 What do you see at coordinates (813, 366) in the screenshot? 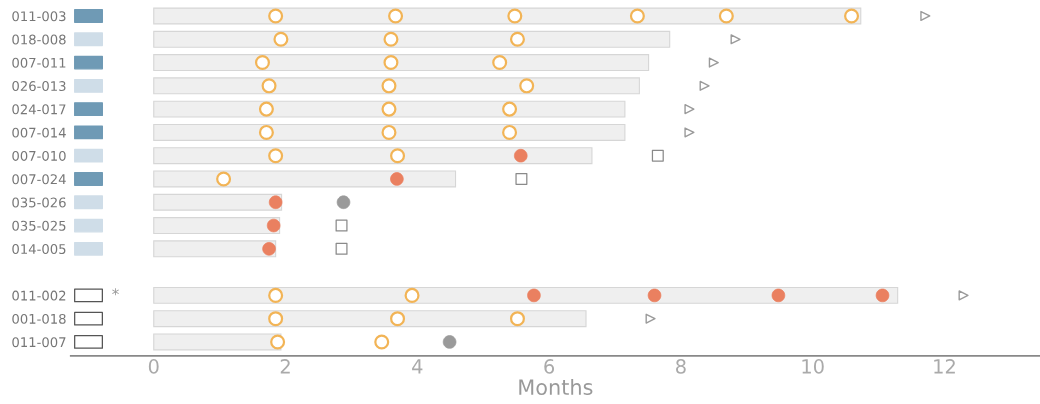
I see `x-tick-label: 10` at bounding box center [813, 366].